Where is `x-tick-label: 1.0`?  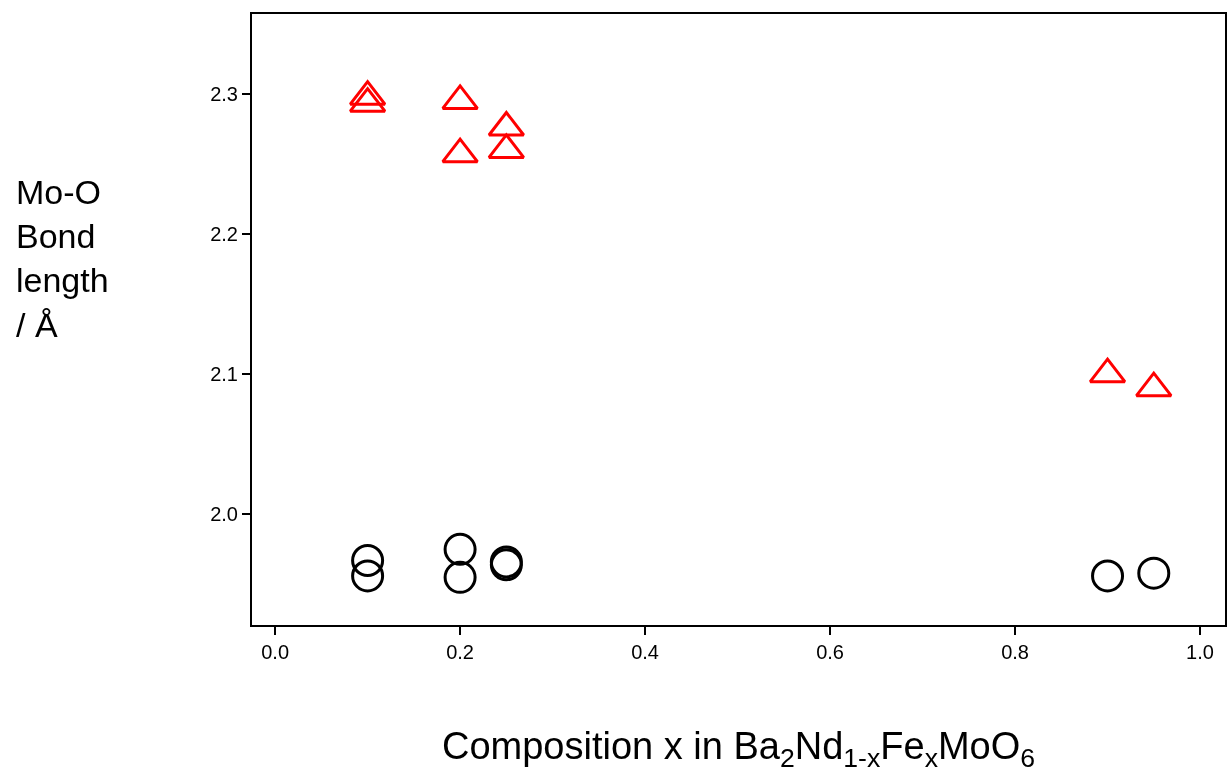
x-tick-label: 1.0 is located at coordinates (1200, 652).